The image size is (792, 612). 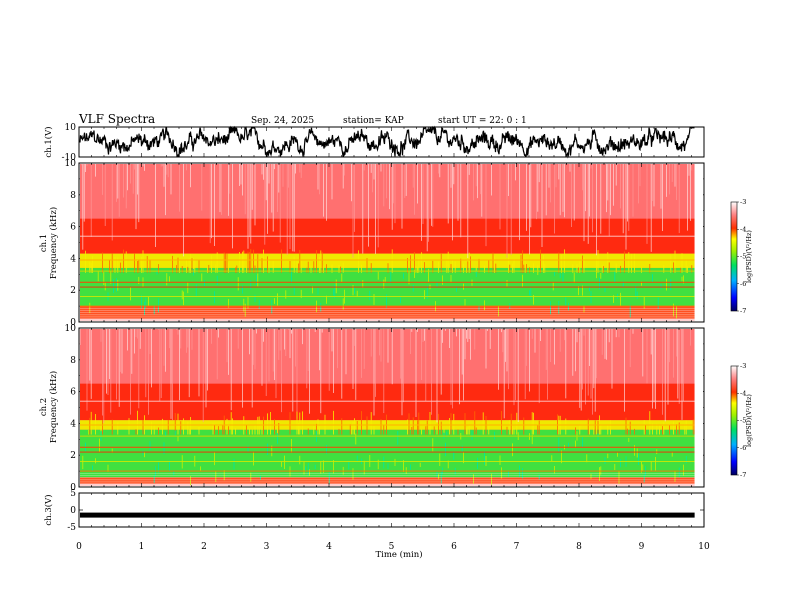 I want to click on x-tick-label: 0, so click(x=79, y=547).